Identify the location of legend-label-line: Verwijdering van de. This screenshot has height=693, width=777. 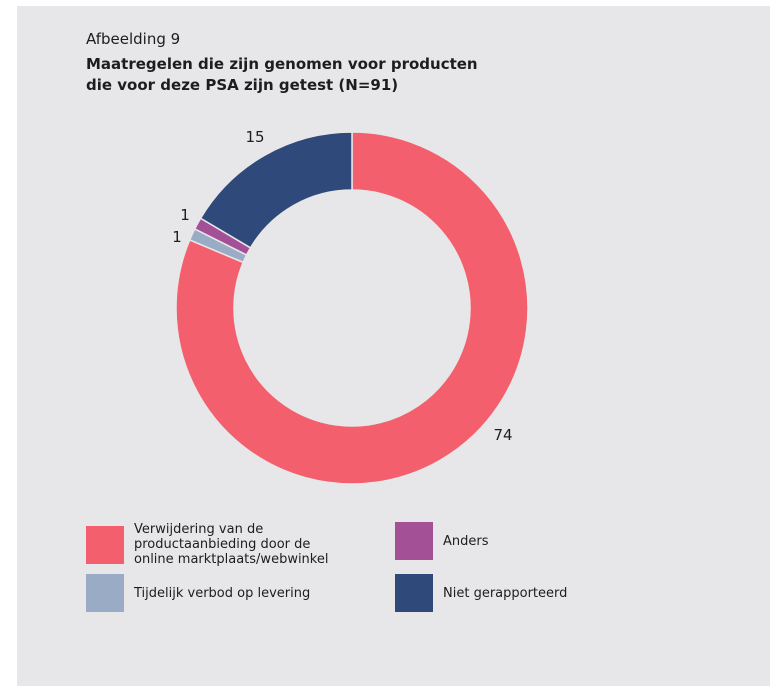
(199, 529).